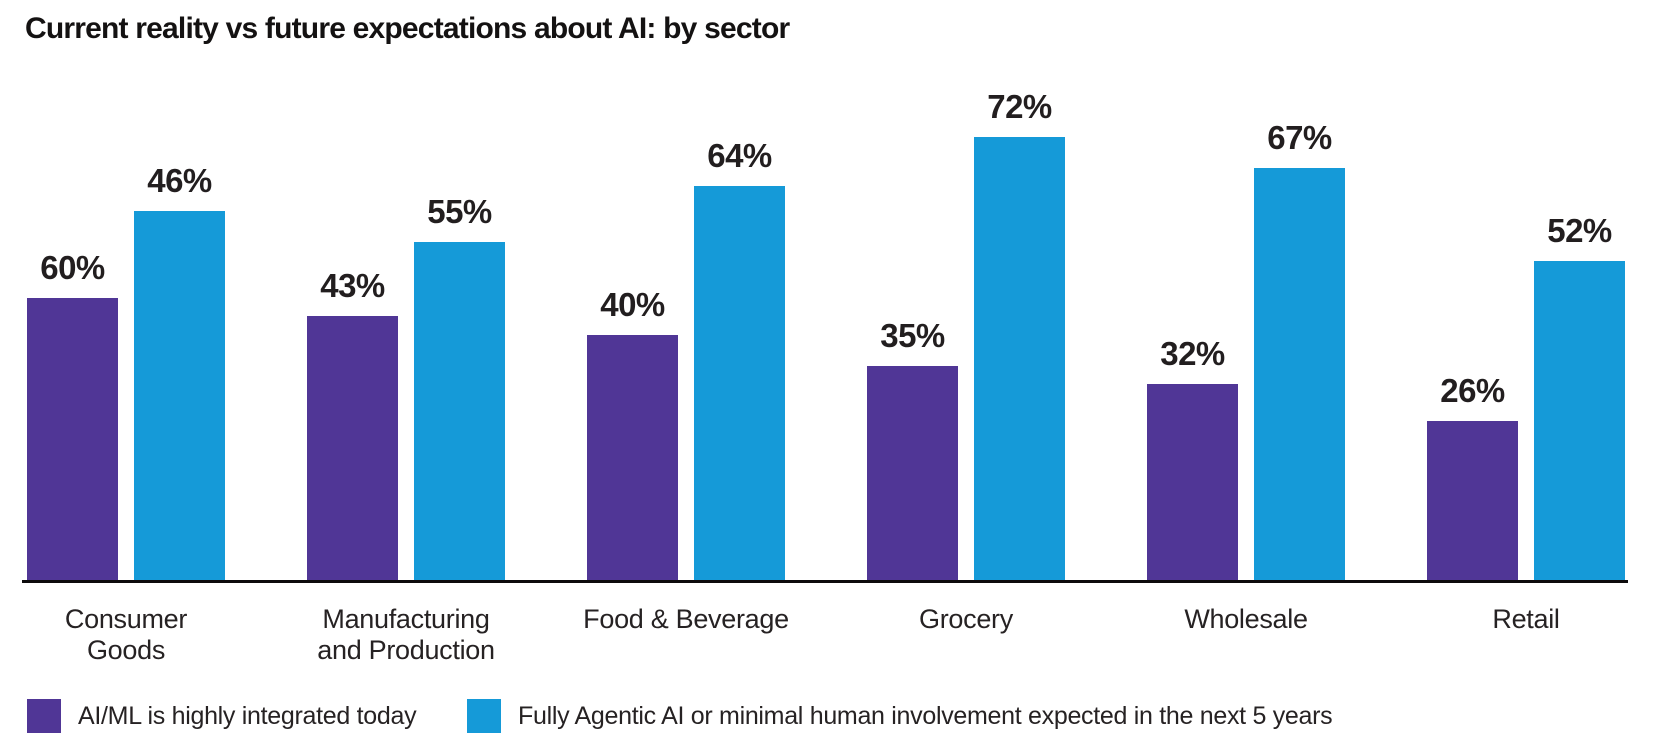  Describe the element at coordinates (72, 267) in the screenshot. I see `value-label-consumer-goods-today: 60%` at that location.